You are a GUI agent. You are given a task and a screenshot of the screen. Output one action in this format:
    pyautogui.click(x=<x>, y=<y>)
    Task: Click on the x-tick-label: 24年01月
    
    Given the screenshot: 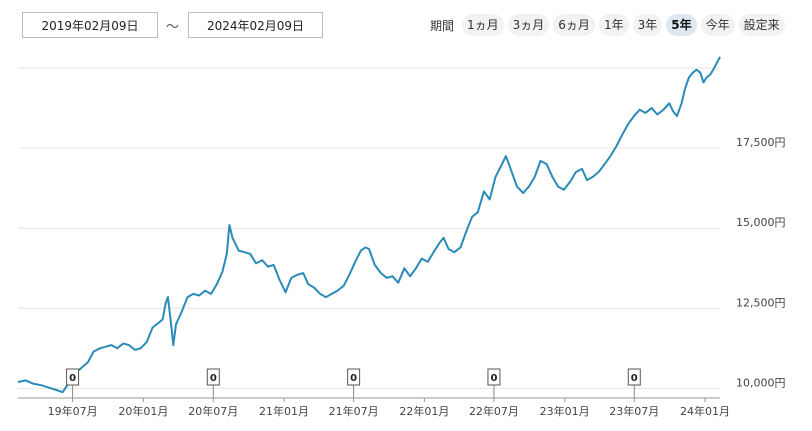 What is the action you would take?
    pyautogui.click(x=705, y=411)
    